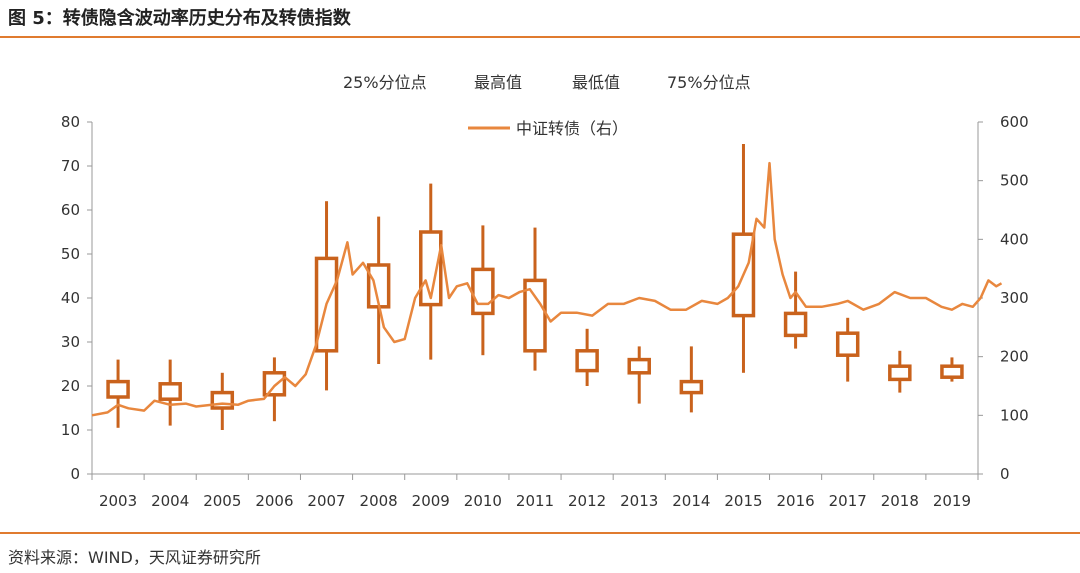  Describe the element at coordinates (1005, 474) in the screenshot. I see `right-tick-label: 0` at that location.